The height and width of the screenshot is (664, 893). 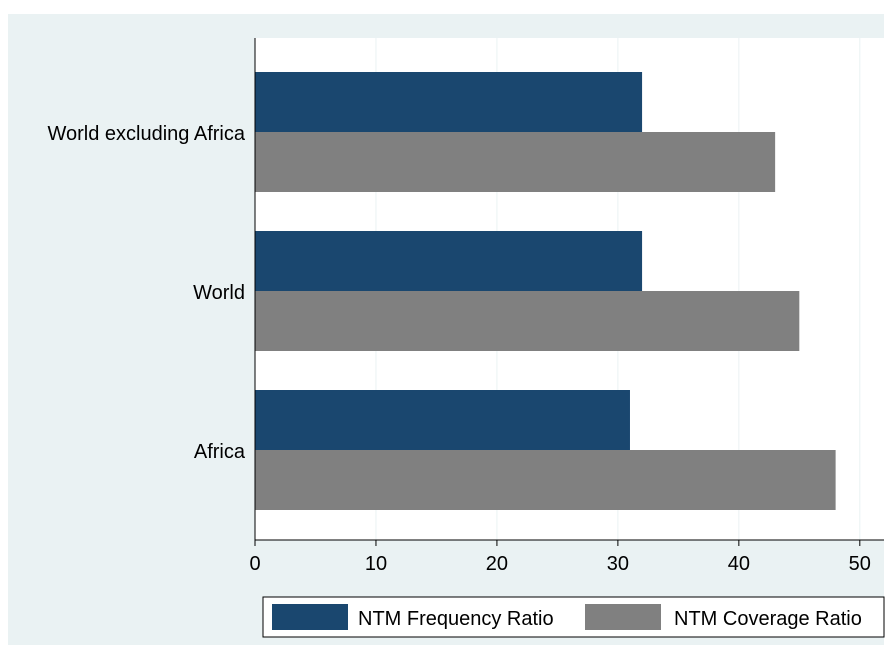 What do you see at coordinates (545, 480) in the screenshot?
I see `bar-ntm-coverage-ratio-africa` at bounding box center [545, 480].